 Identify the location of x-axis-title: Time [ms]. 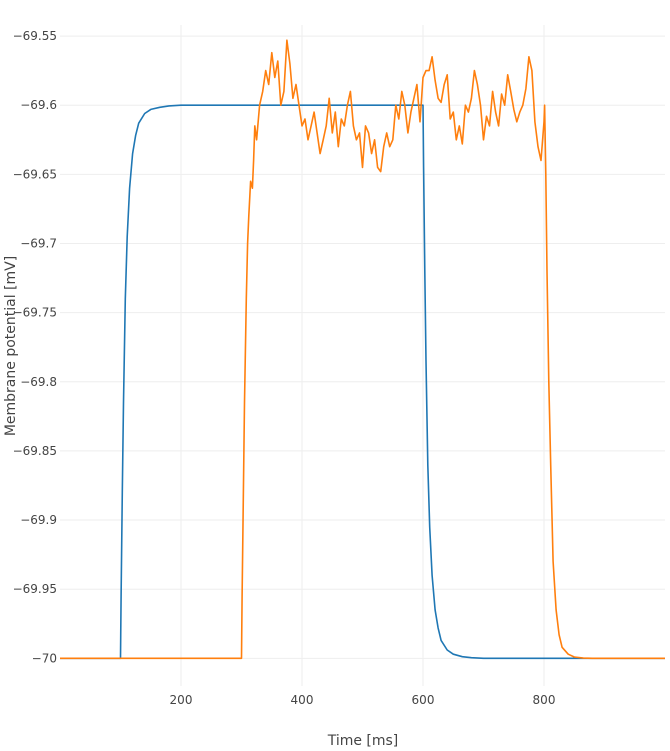
(363, 741).